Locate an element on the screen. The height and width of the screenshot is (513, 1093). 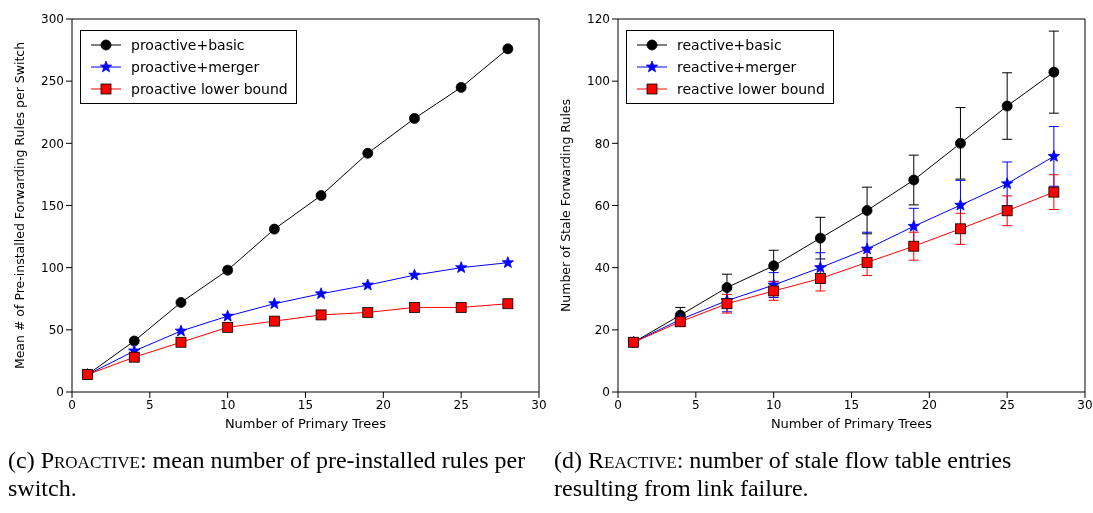
y-tick-label: 150 is located at coordinates (52, 205).